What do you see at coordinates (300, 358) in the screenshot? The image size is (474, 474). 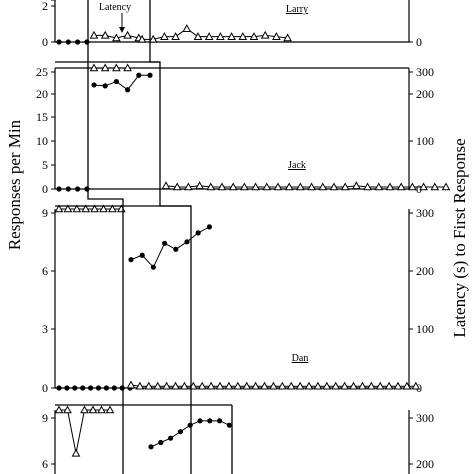 I see `participant-label: Dan` at bounding box center [300, 358].